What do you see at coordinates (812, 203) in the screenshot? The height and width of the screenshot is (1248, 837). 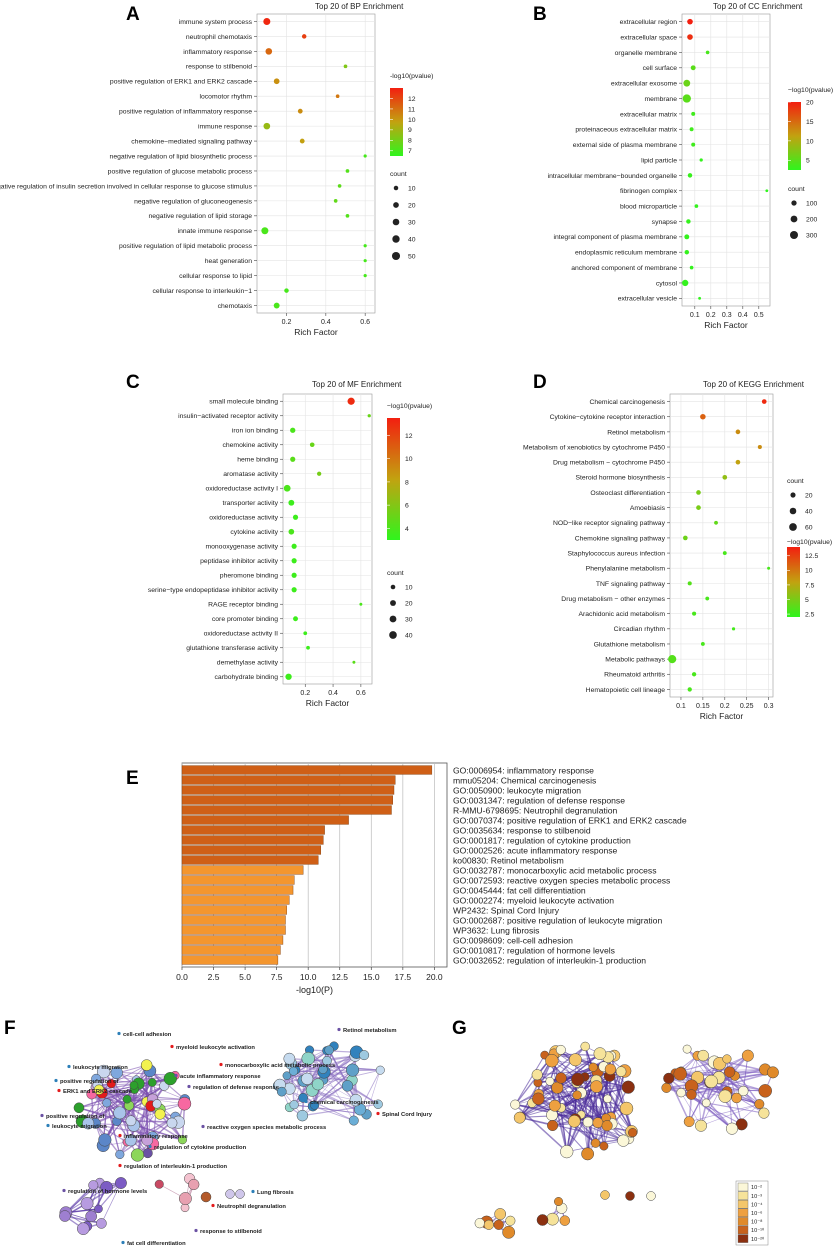 I see `size-legend-label: 100` at bounding box center [812, 203].